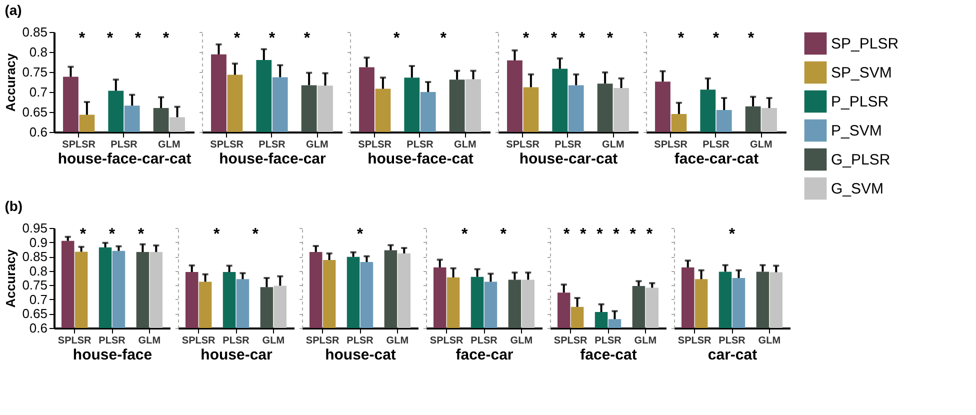 This screenshot has height=415, width=976. I want to click on x-axis-title: house-face-car, so click(272, 159).